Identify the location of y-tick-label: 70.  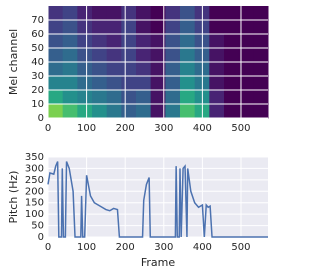
(37, 20).